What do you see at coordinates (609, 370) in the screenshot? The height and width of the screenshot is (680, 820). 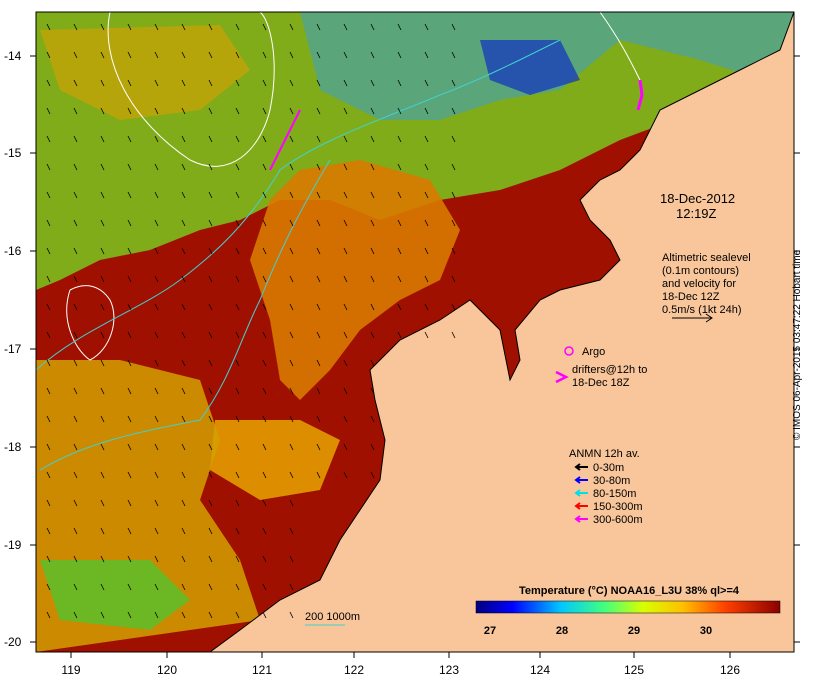 I see `drifters-note-line: drifters@12h to` at bounding box center [609, 370].